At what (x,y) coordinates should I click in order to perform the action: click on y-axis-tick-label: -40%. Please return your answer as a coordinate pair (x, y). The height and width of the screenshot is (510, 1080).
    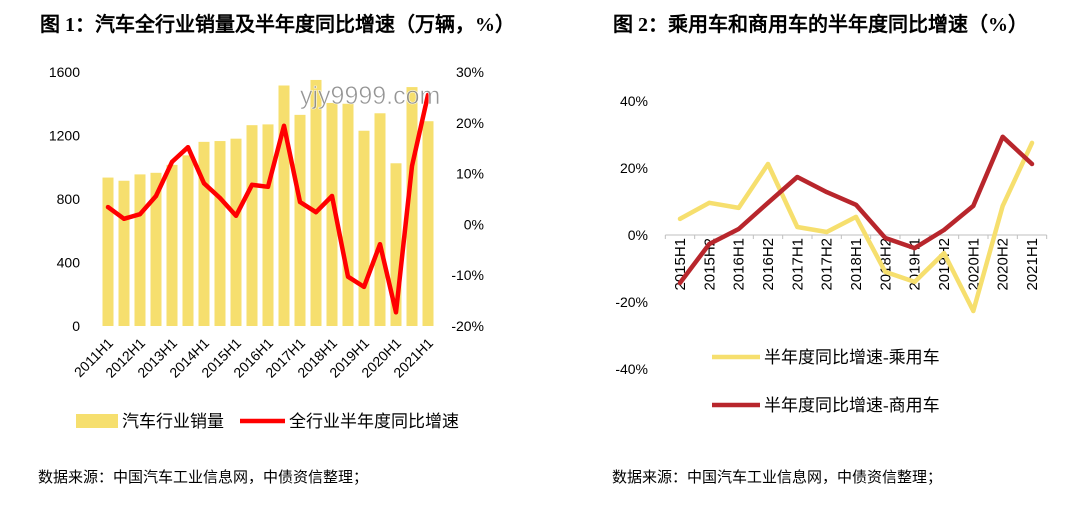
    Looking at the image, I should click on (631, 369).